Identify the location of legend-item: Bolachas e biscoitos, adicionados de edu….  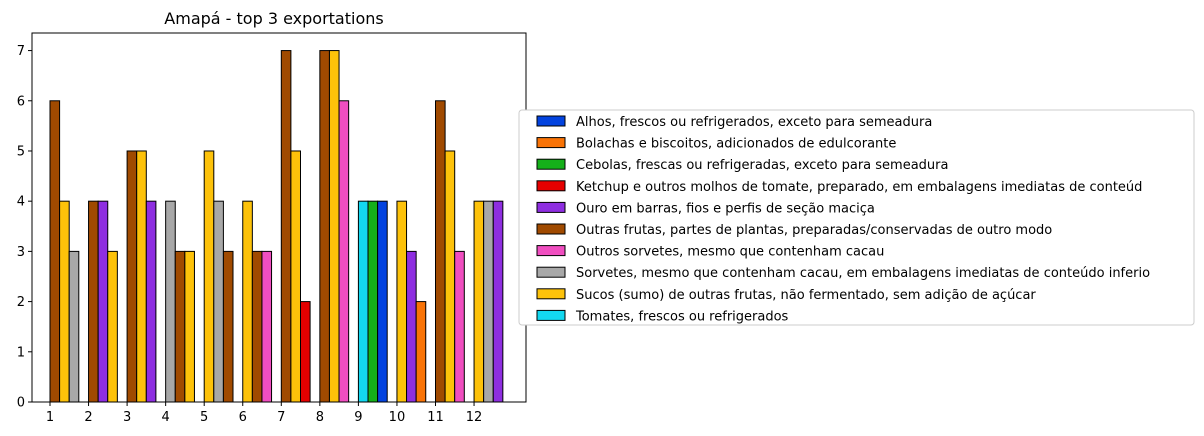
(716, 144).